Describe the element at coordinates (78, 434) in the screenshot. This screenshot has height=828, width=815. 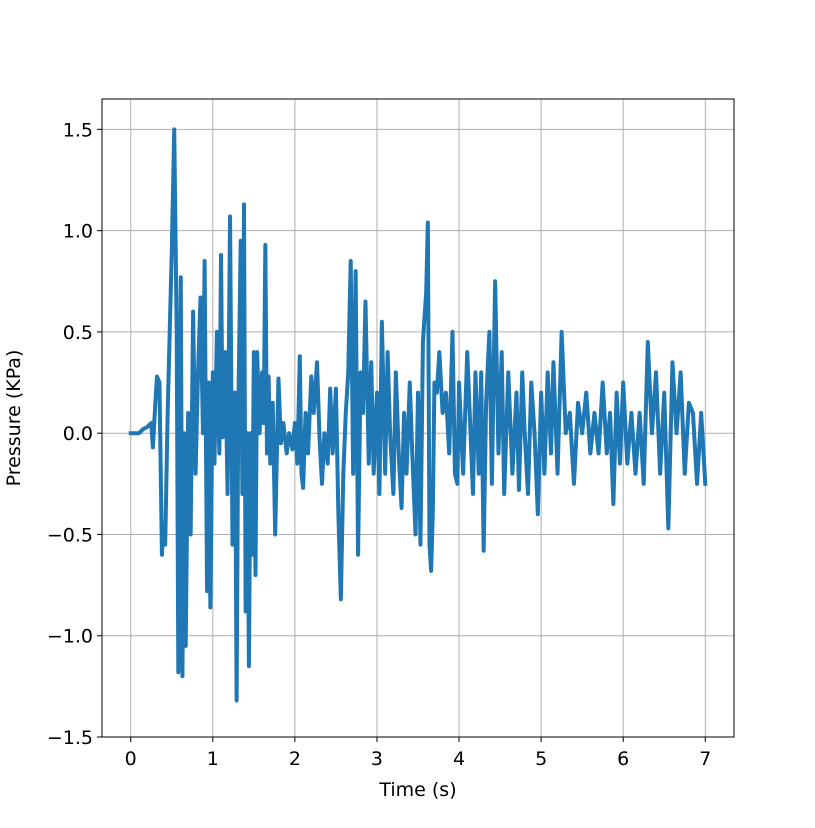
I see `y-tick-label: 0.0` at that location.